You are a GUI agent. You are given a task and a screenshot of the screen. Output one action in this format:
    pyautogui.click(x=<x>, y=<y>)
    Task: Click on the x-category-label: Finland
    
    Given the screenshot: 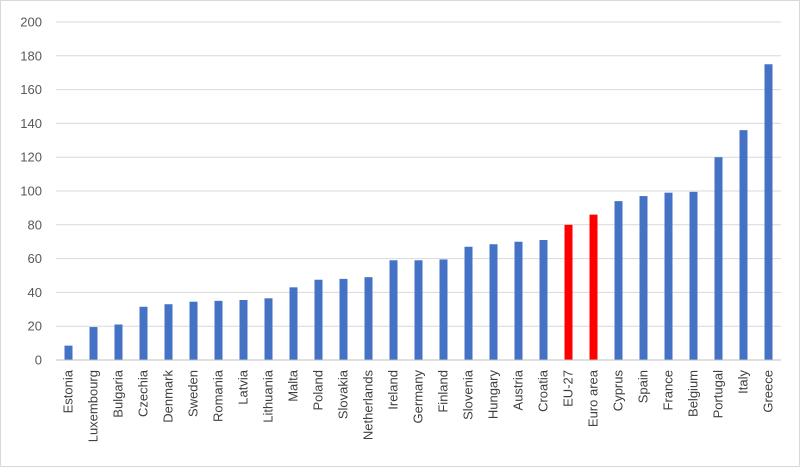 What is the action you would take?
    pyautogui.click(x=443, y=391)
    